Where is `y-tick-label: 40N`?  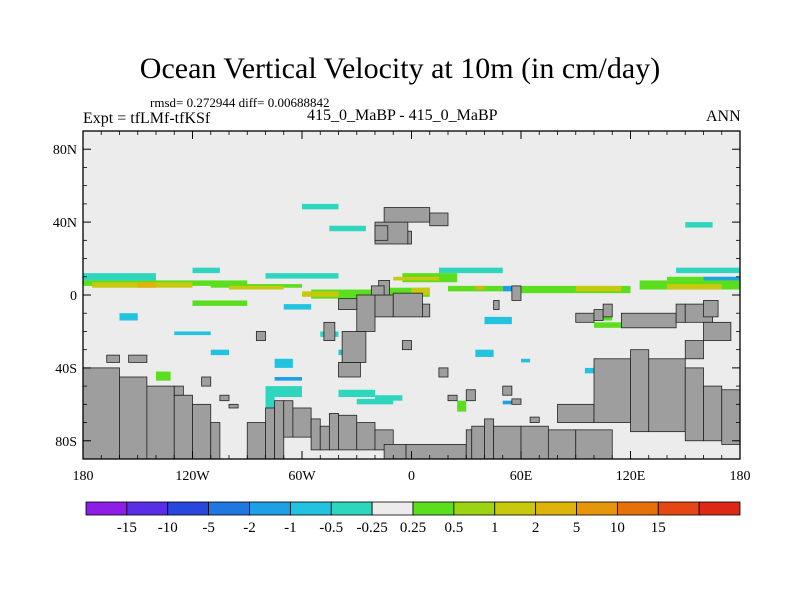
y-tick-label: 40N is located at coordinates (65, 223).